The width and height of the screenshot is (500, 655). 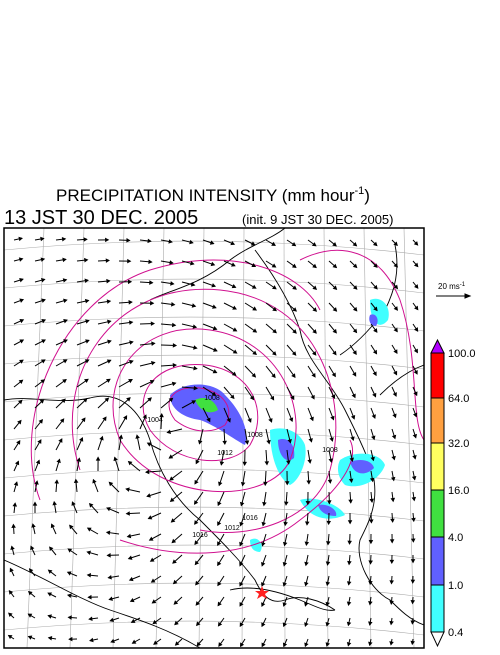 I want to click on colorbar-label: 32.0, so click(x=458, y=444).